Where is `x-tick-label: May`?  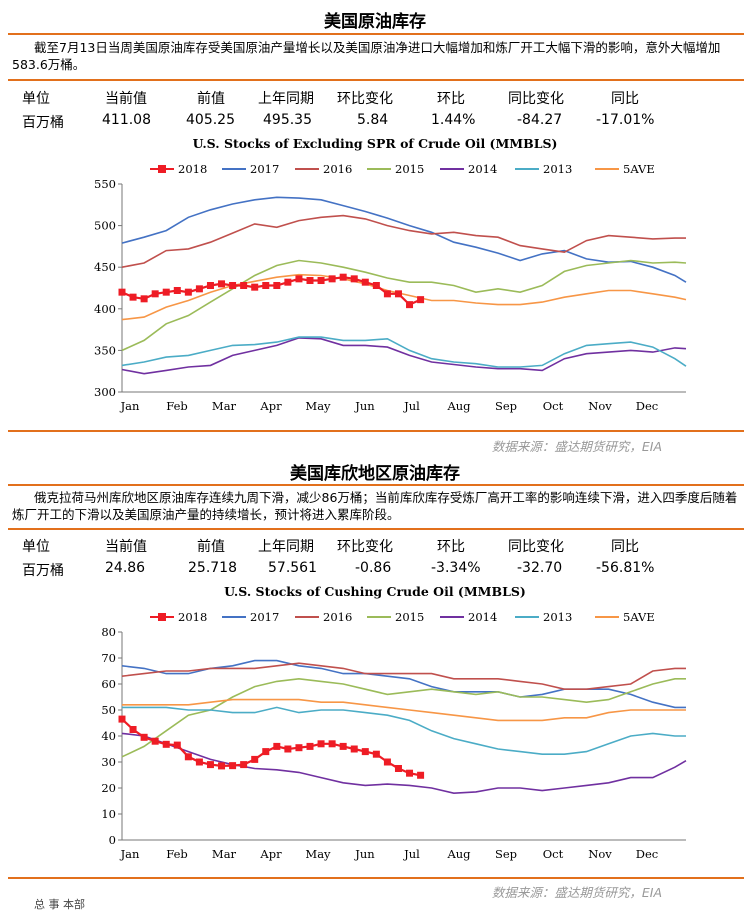
x-tick-label: May is located at coordinates (318, 854).